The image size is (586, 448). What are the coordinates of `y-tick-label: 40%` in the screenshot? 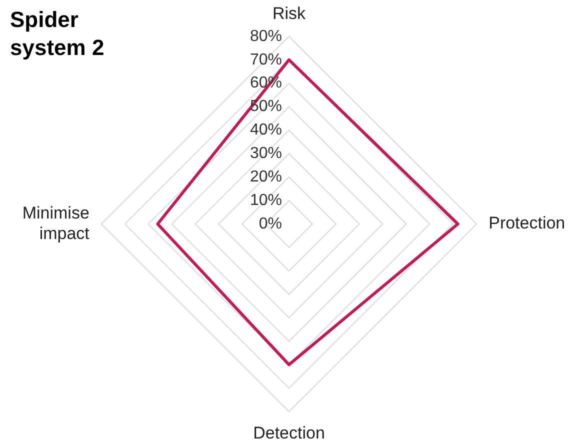 It's located at (266, 130).